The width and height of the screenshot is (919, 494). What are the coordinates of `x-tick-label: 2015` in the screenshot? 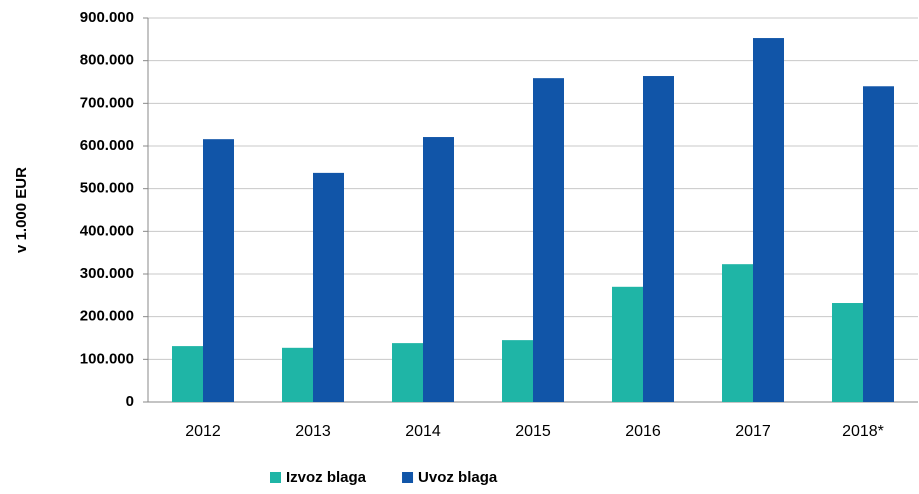 It's located at (533, 431).